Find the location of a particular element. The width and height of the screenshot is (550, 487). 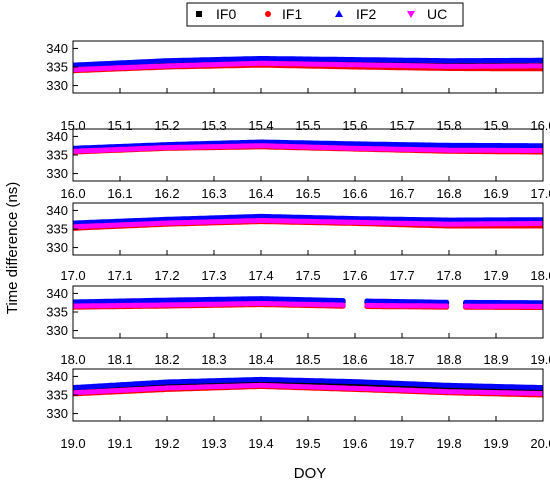

x-tick-label: 17.5 is located at coordinates (307, 275).